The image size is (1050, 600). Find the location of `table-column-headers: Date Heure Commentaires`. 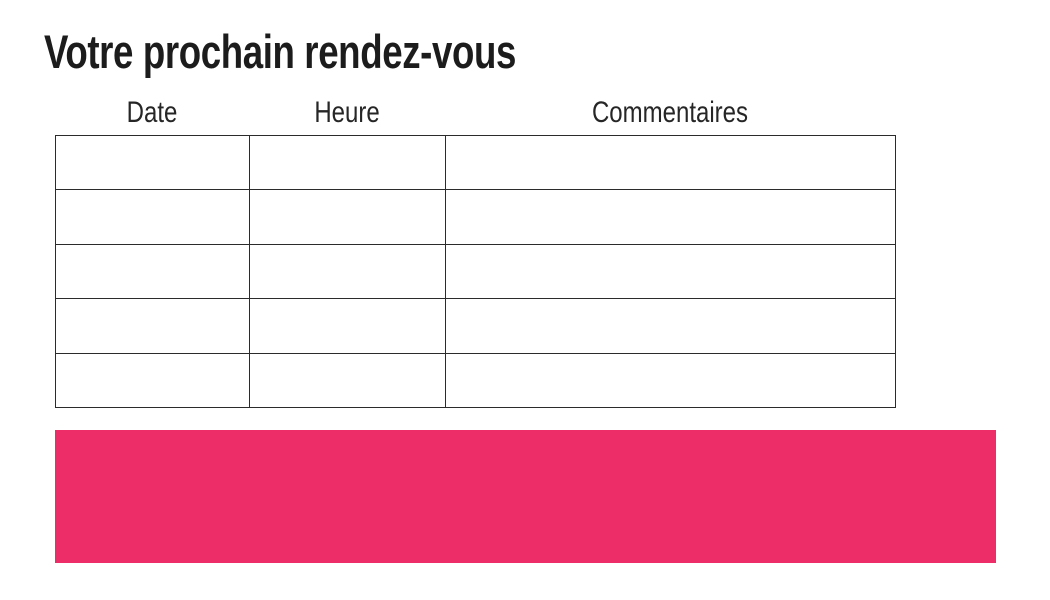

table-column-headers: Date Heure Commentaires is located at coordinates (525, 113).